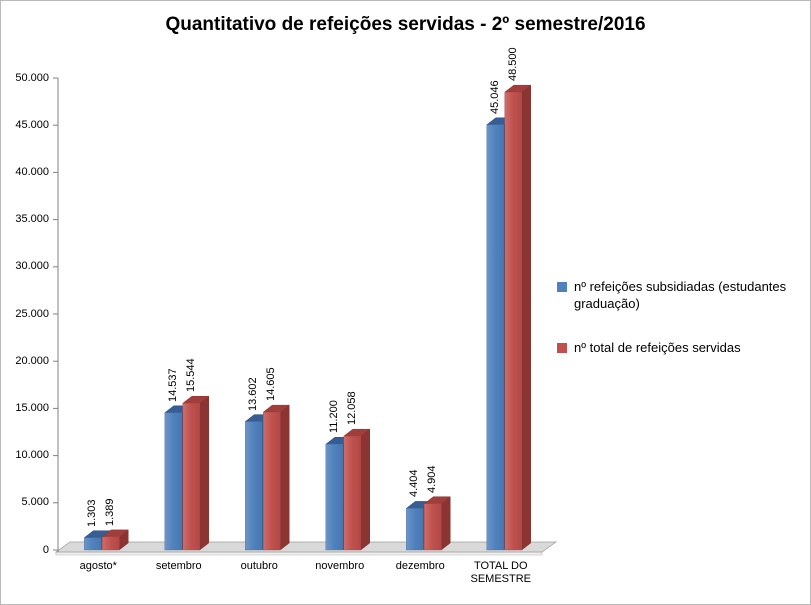 This screenshot has width=811, height=605. I want to click on data-label-series1: 11.200, so click(333, 417).